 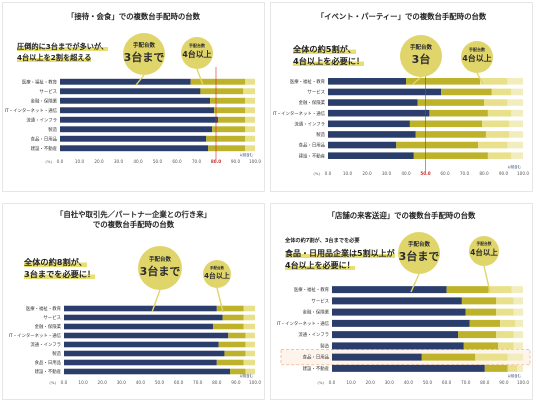 I want to click on category-label: 流通・インフラ, so click(x=313, y=334).